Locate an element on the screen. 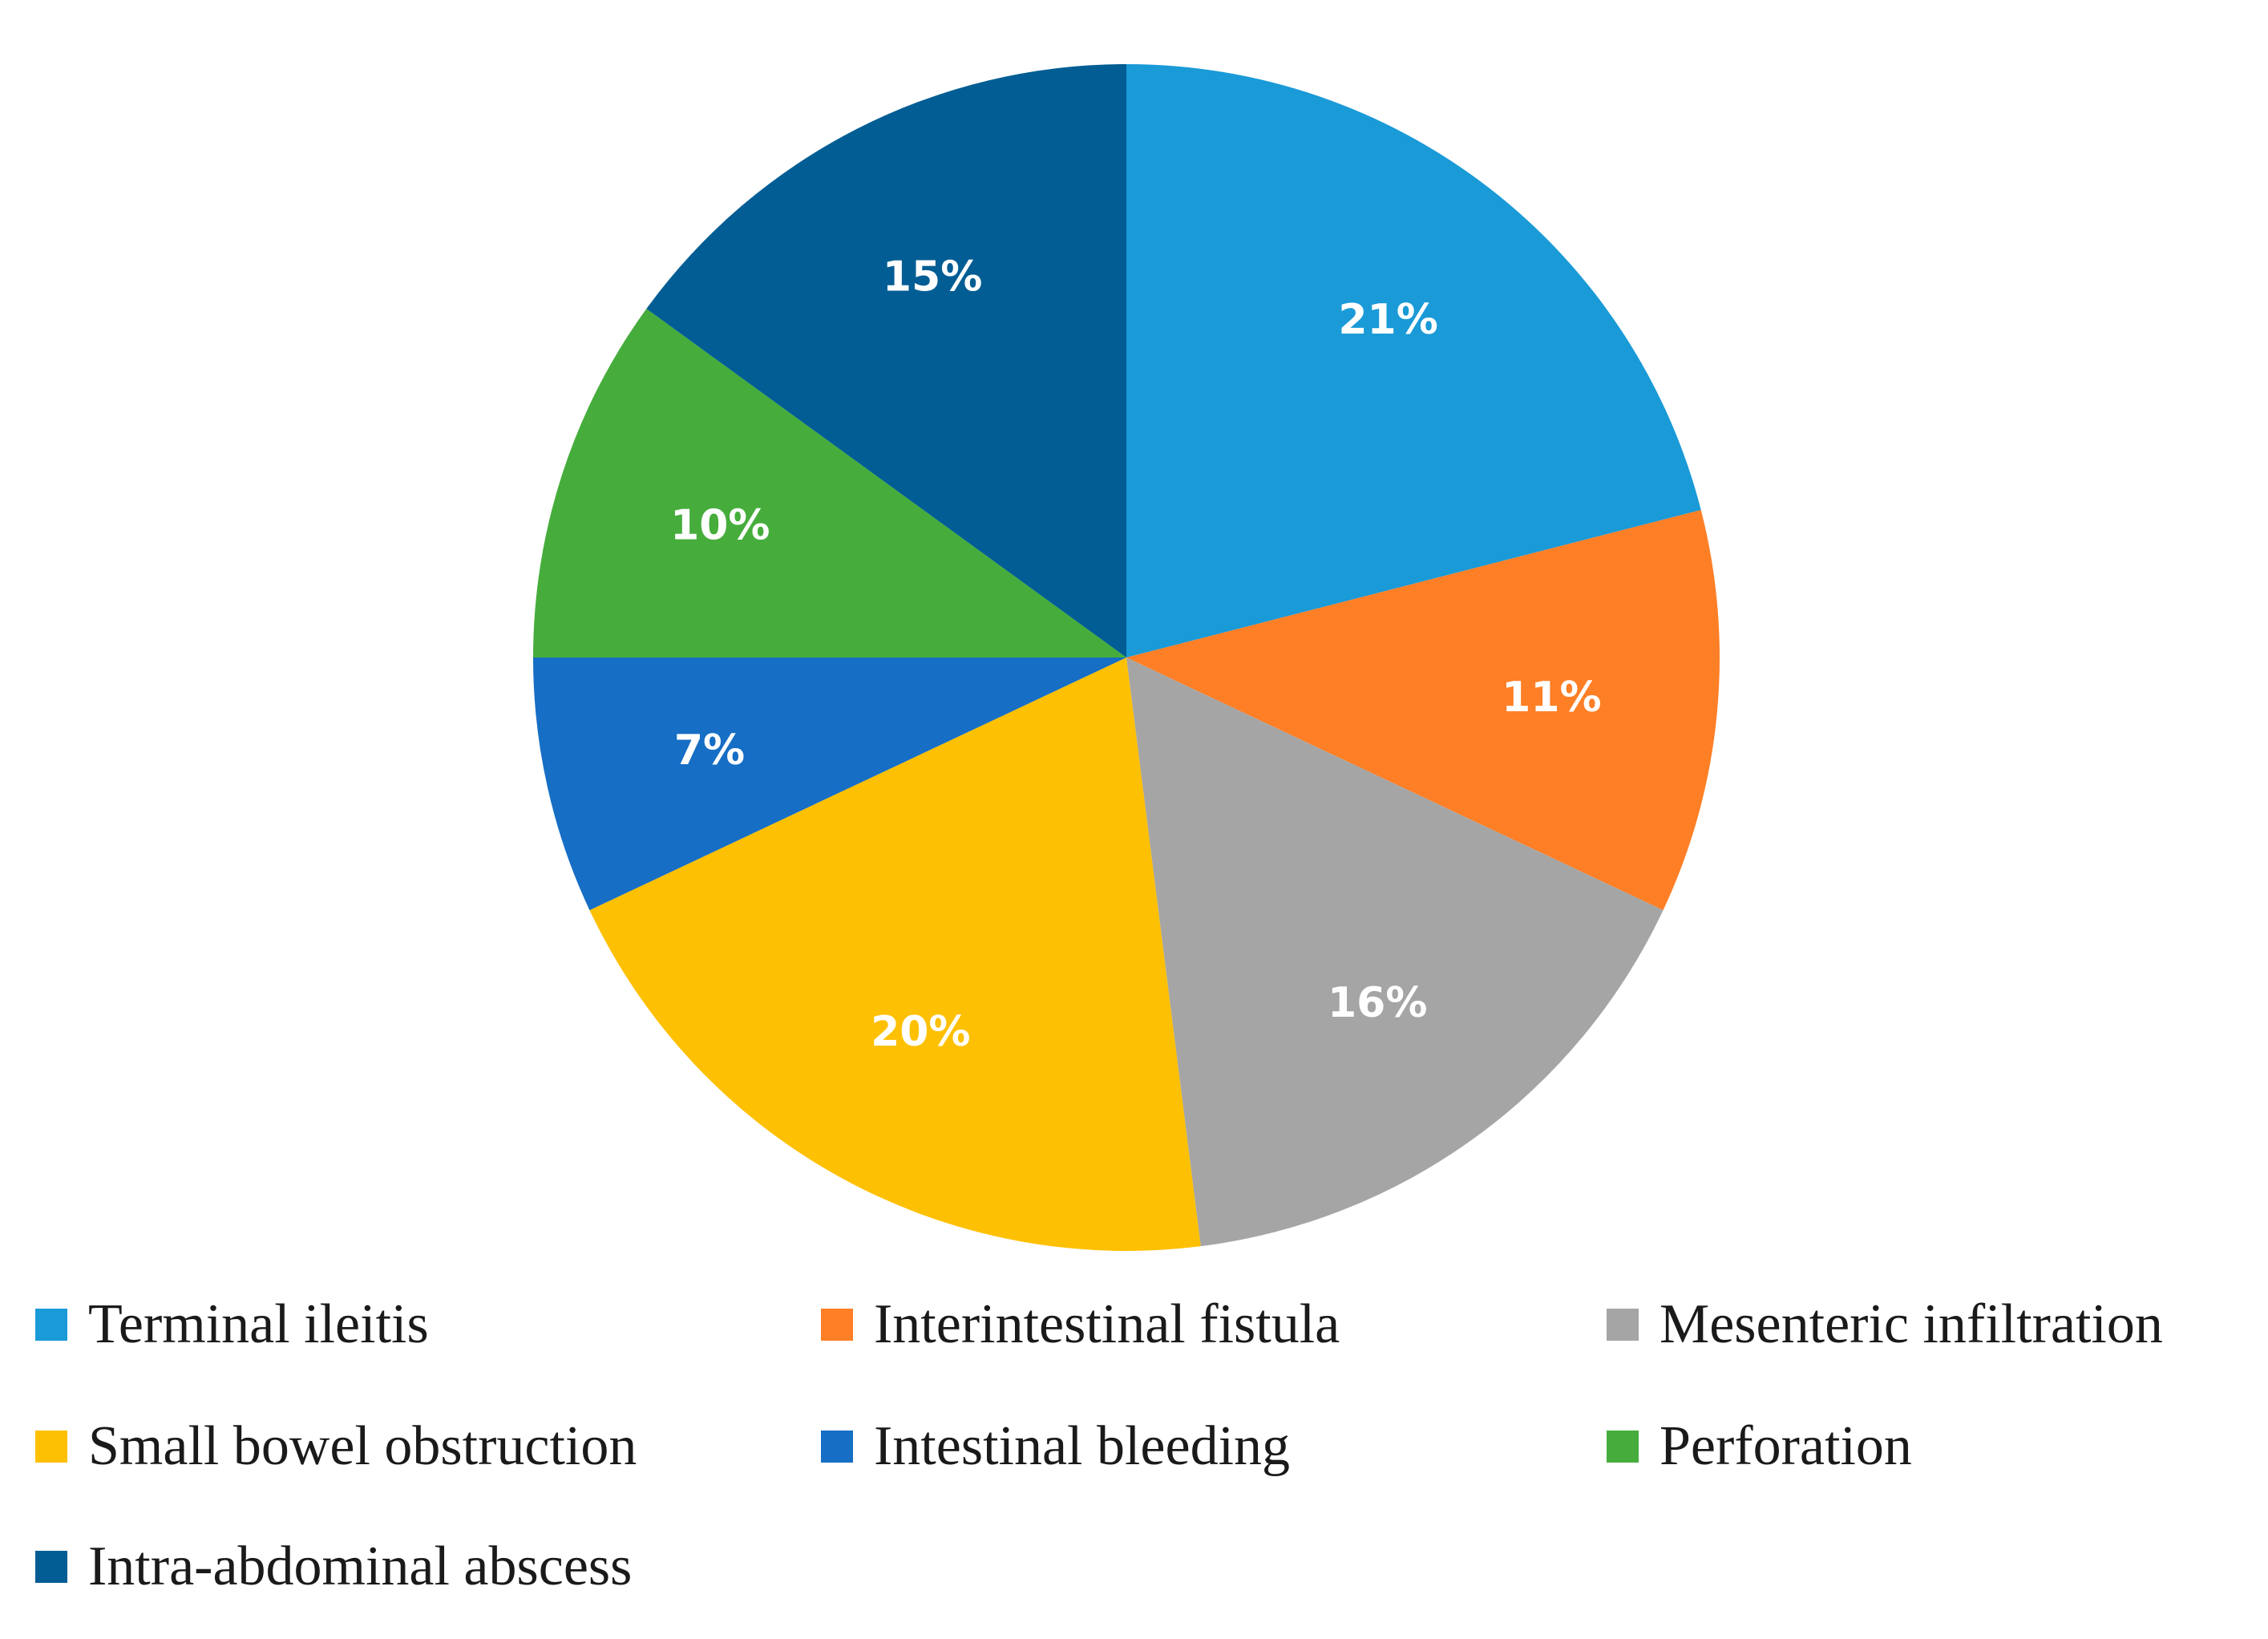 The height and width of the screenshot is (1639, 2268). legend-item-intra-abdominal-abscess: Intra-abdominal abscess is located at coordinates (334, 1567).